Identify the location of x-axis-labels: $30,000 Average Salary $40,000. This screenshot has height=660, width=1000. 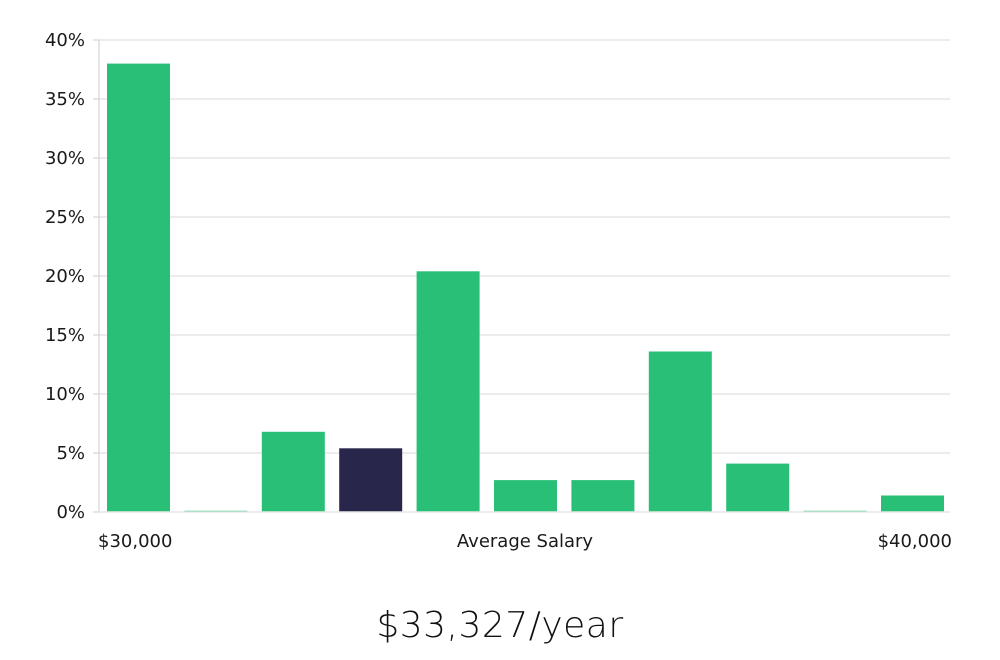
(525, 541).